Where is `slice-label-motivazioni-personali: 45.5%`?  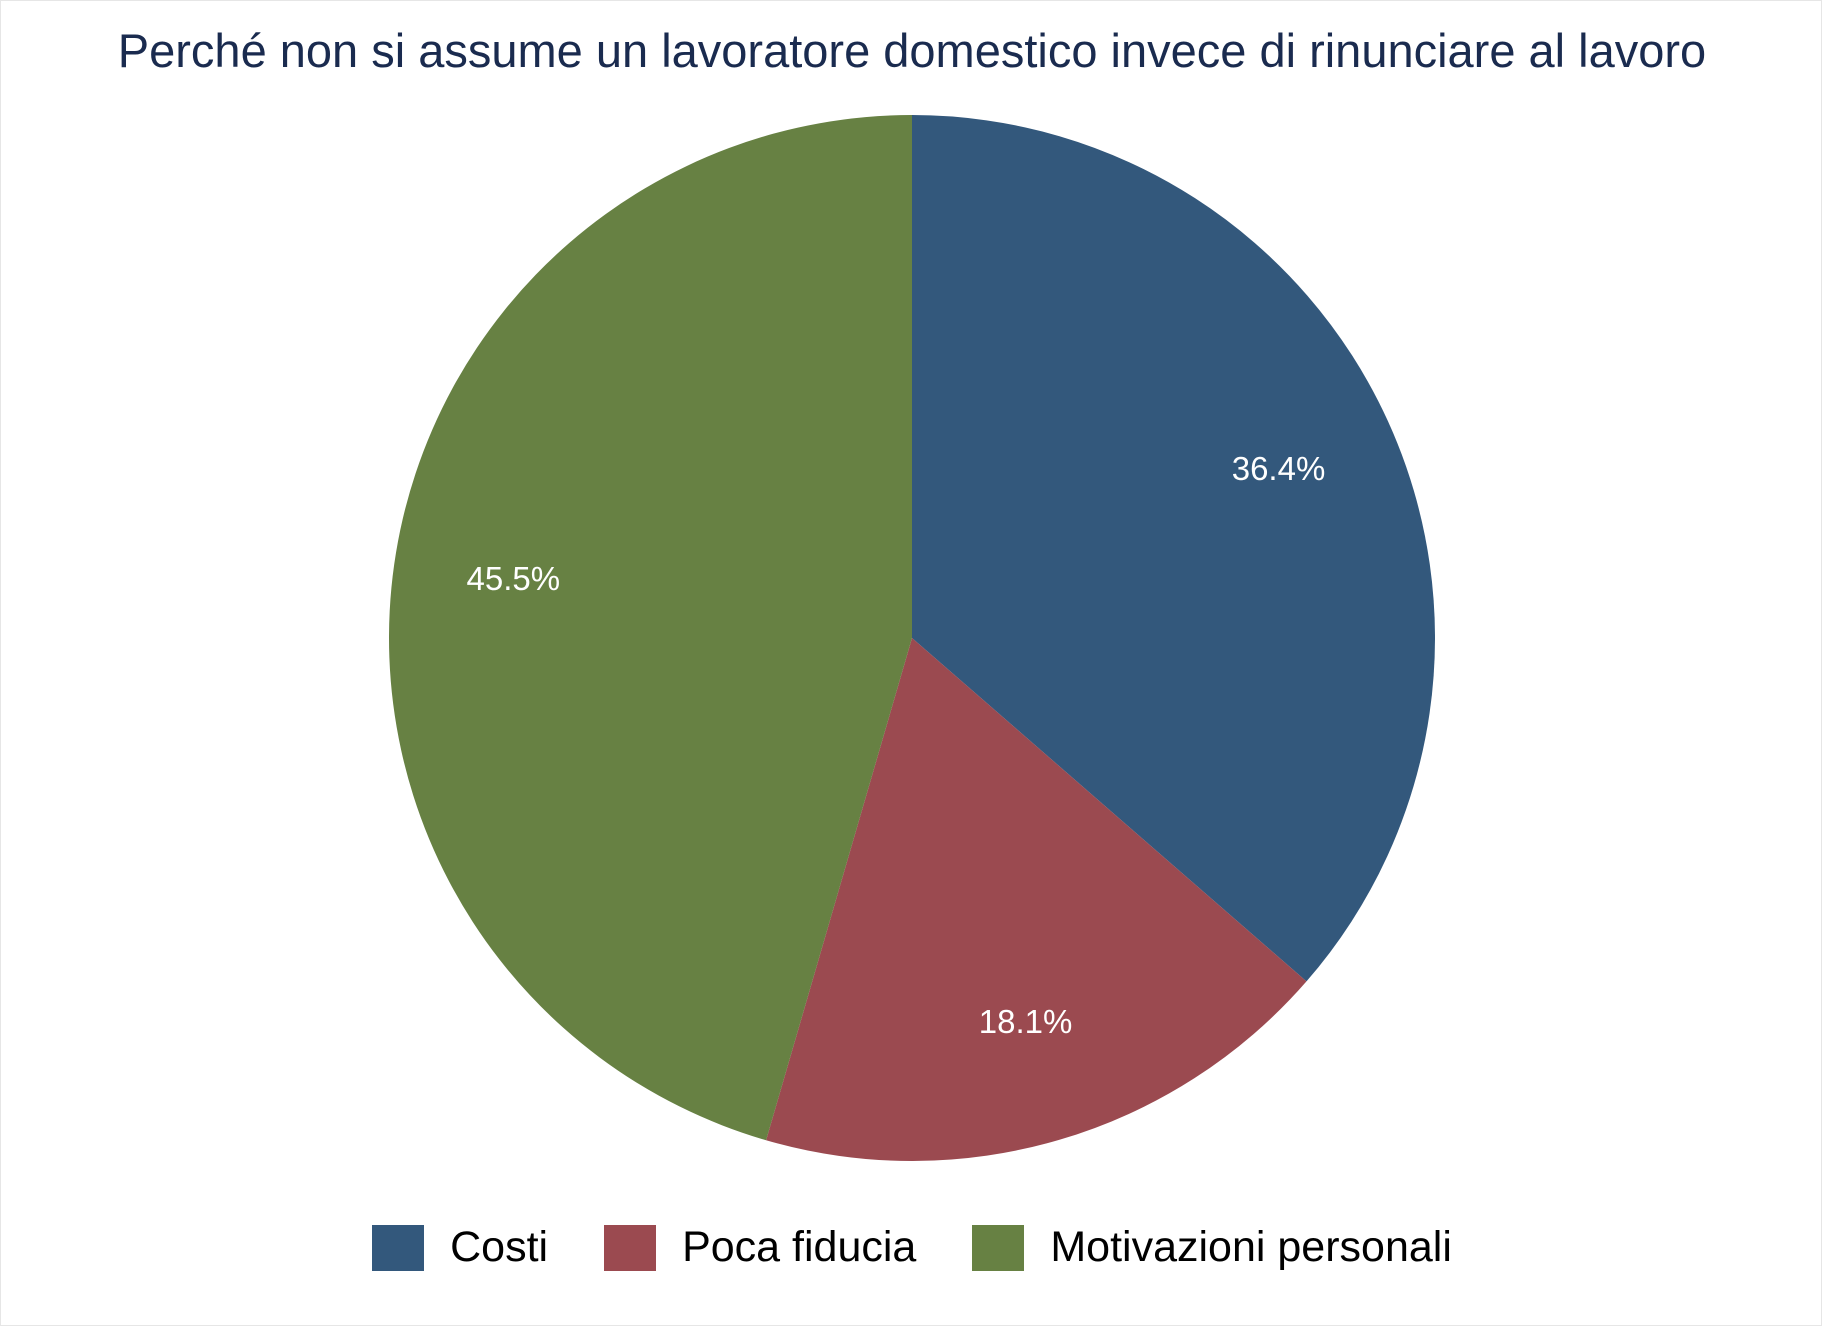 slice-label-motivazioni-personali: 45.5% is located at coordinates (514, 578).